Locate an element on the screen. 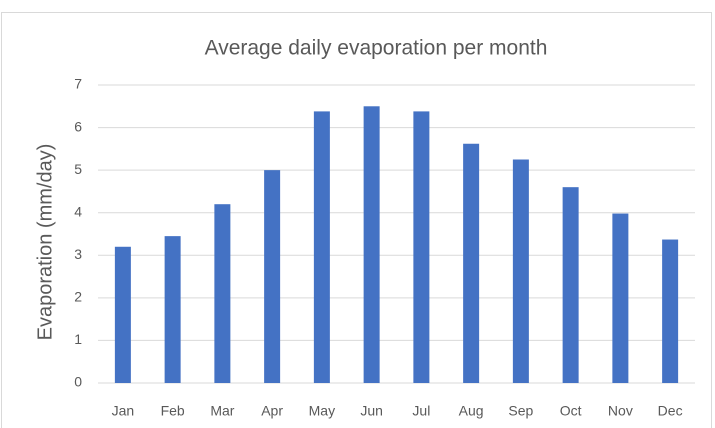 The height and width of the screenshot is (428, 715). x-tick-label: Jul is located at coordinates (421, 411).